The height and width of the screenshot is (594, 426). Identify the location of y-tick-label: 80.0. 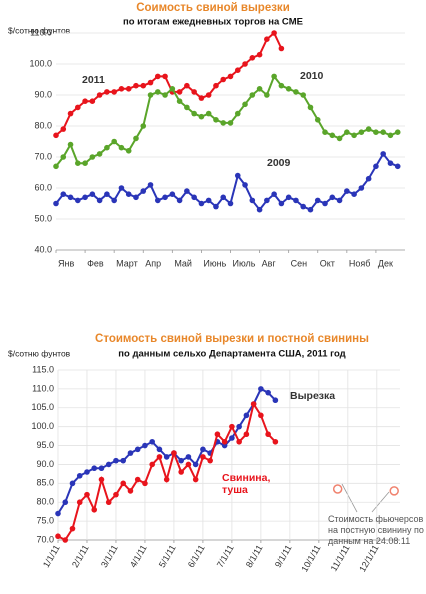
(45, 502).